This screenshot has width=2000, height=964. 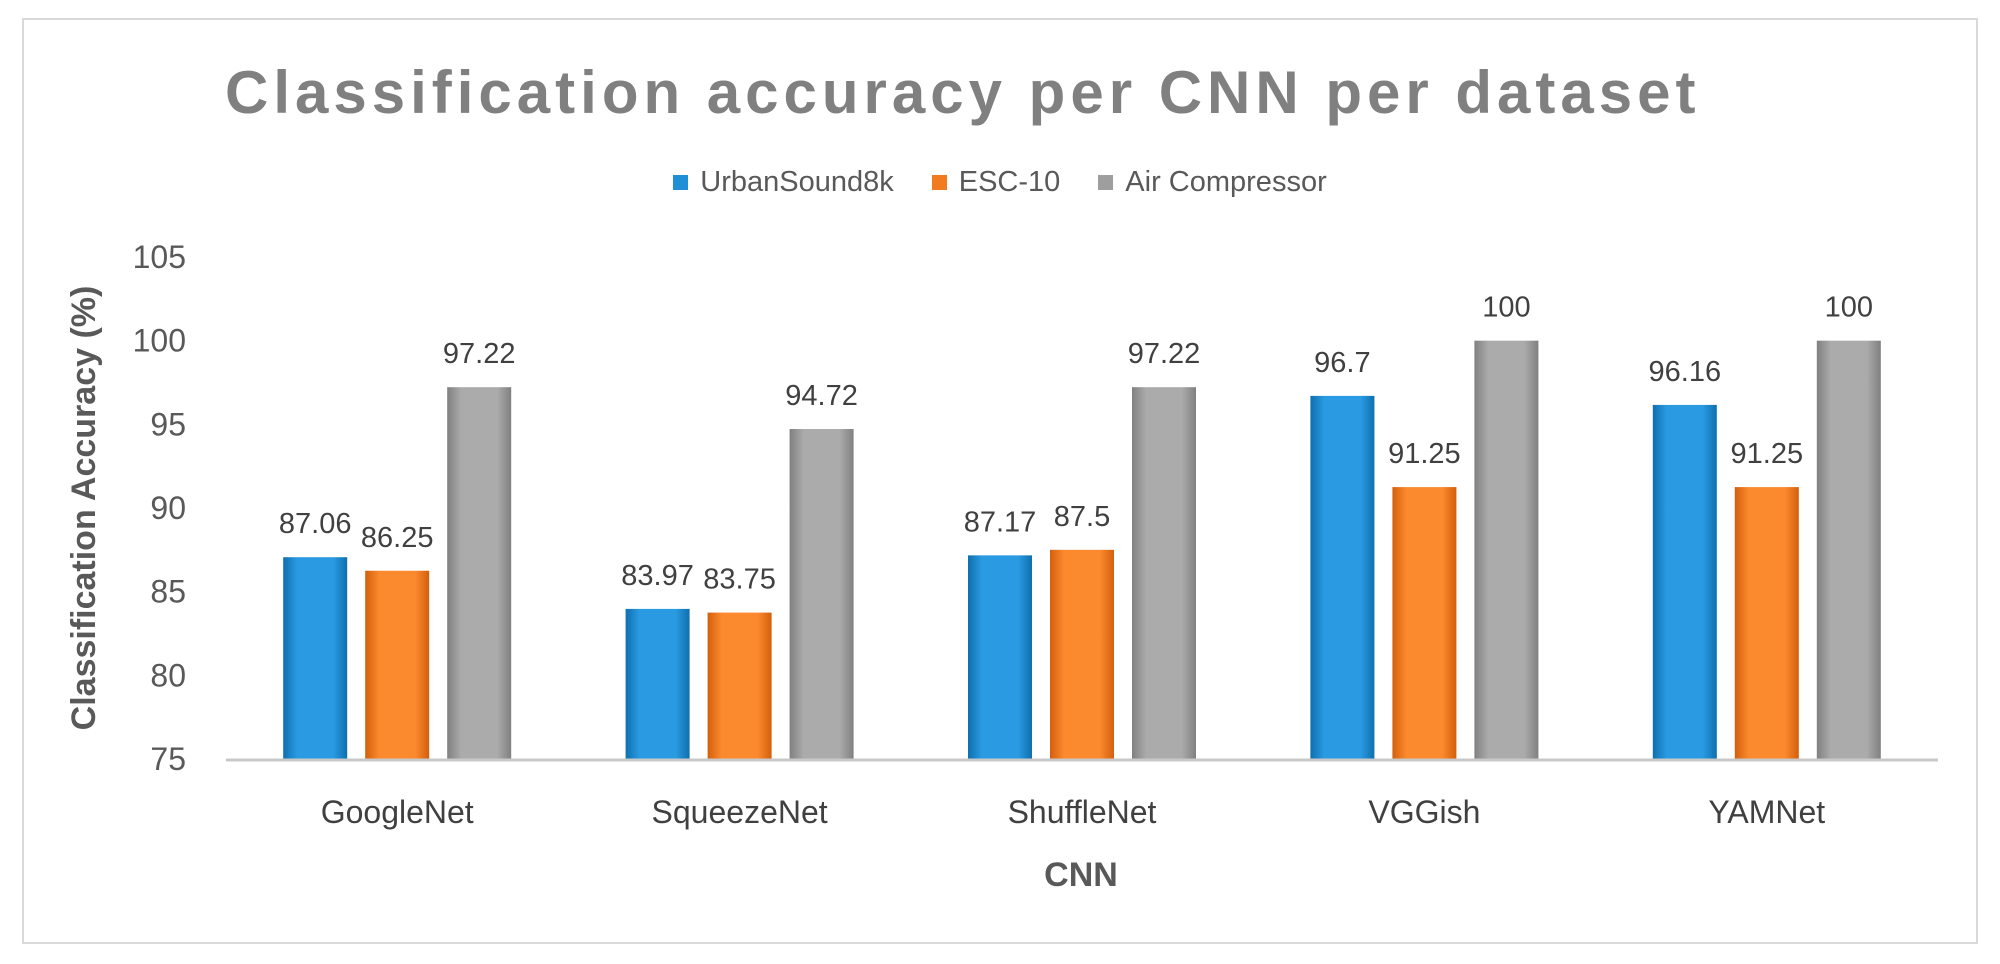 What do you see at coordinates (1000, 657) in the screenshot?
I see `bar-shufflenet-urbansound8k` at bounding box center [1000, 657].